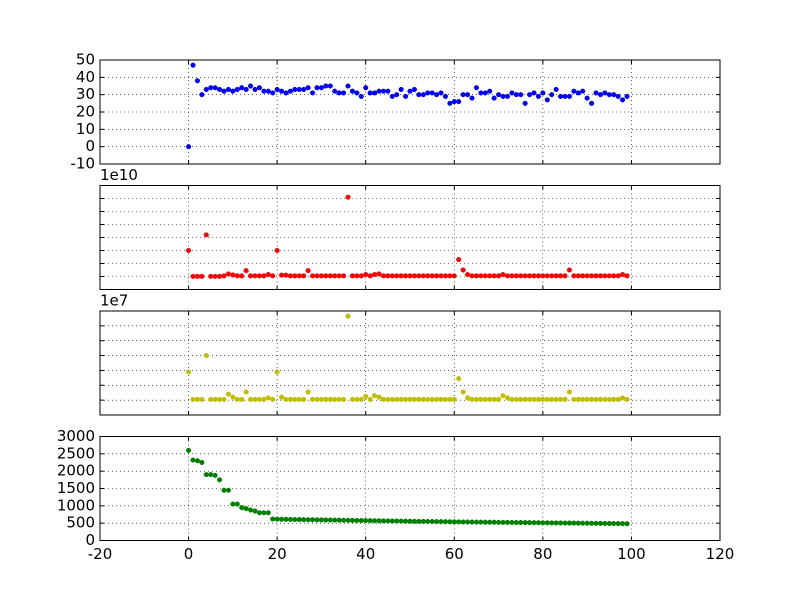 The width and height of the screenshot is (800, 600). I want to click on x-tick-label: 0, so click(189, 554).